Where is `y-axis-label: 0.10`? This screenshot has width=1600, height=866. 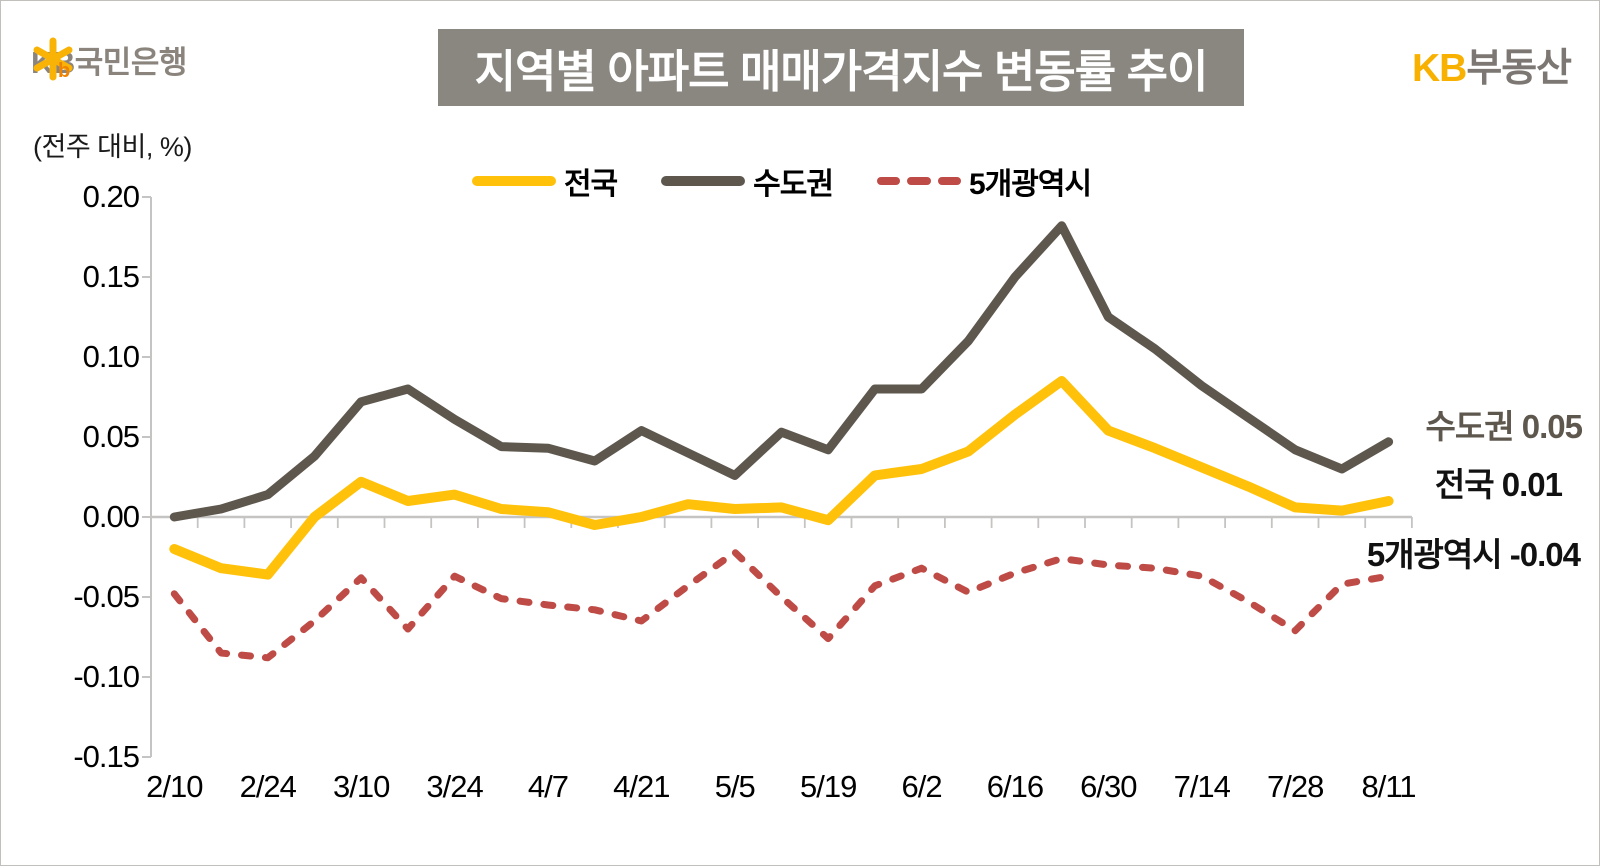
y-axis-label: 0.10 is located at coordinates (111, 356).